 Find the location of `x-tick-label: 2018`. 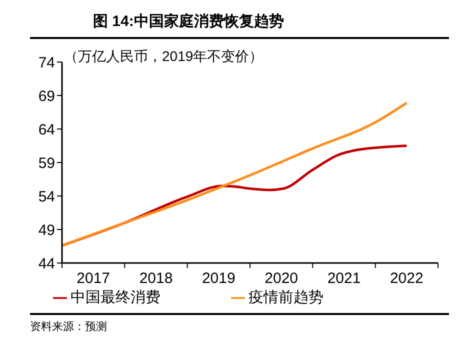

x-tick-label: 2018 is located at coordinates (156, 278).